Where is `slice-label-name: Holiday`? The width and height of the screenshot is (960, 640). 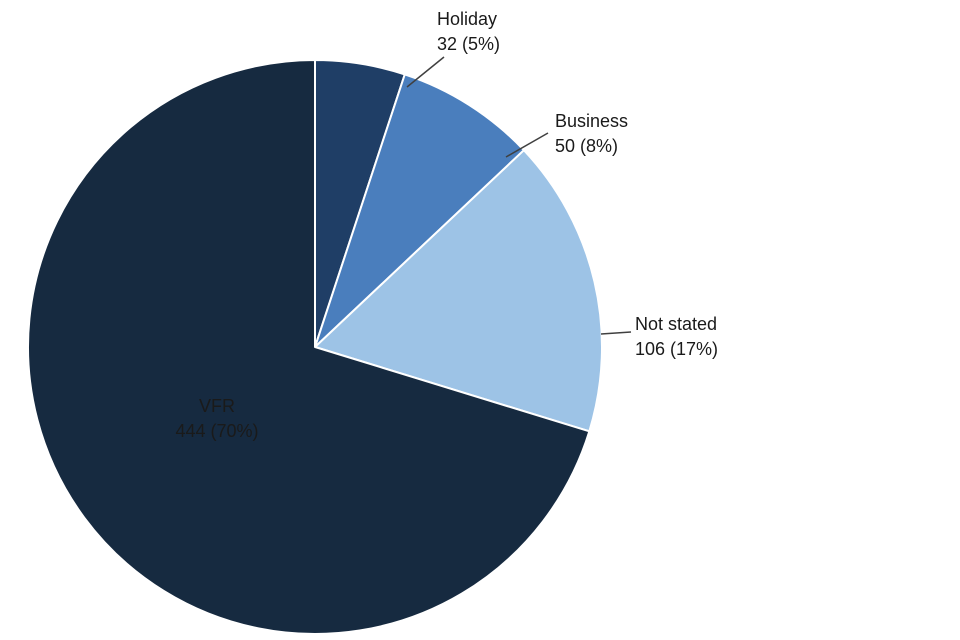
slice-label-name: Holiday is located at coordinates (467, 19).